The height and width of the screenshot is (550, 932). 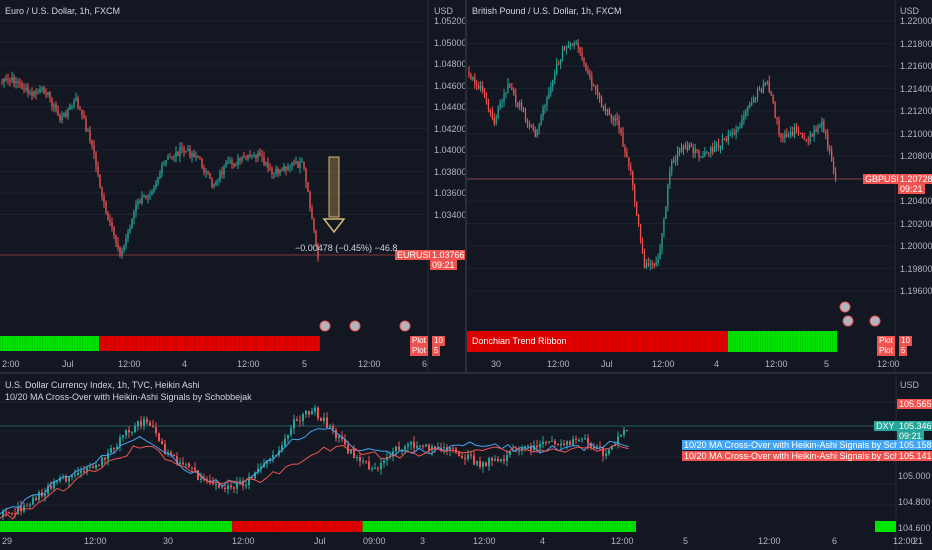 What do you see at coordinates (910, 436) in the screenshot?
I see `dxy-time-tag: 09:21` at bounding box center [910, 436].